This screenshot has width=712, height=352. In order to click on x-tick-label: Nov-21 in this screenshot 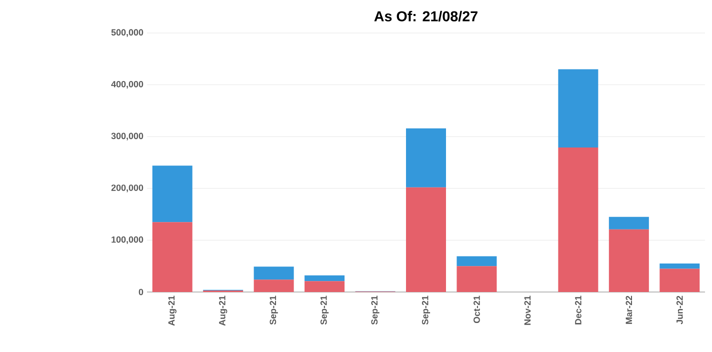, I will do `click(527, 310)`.